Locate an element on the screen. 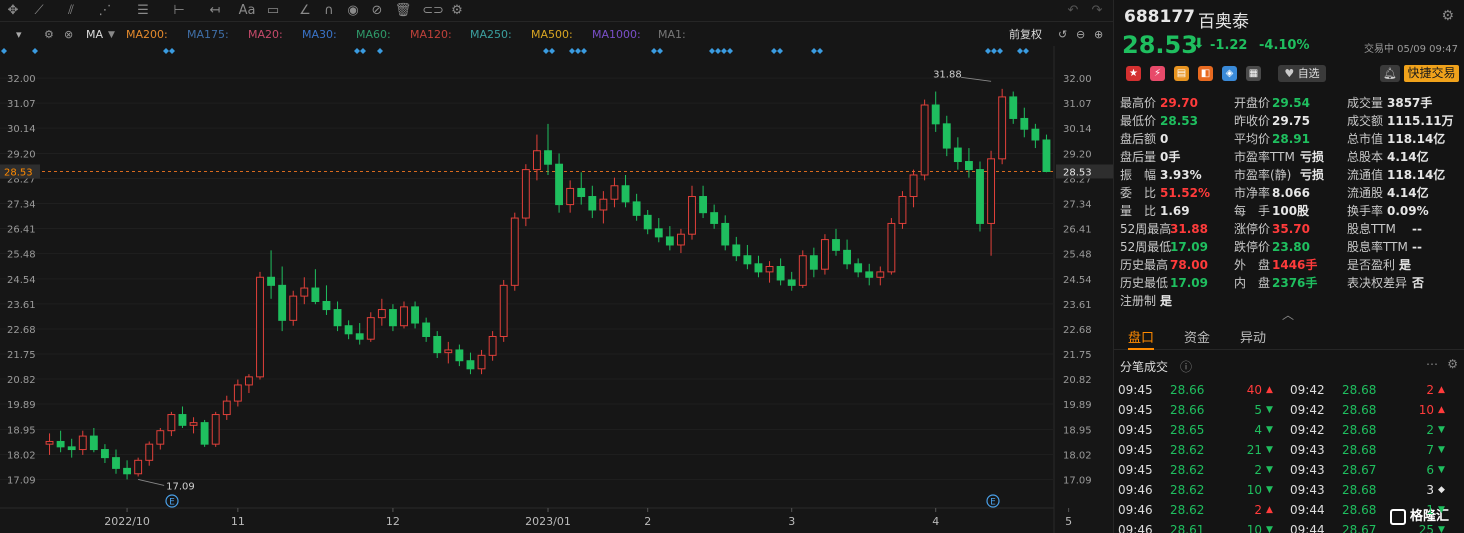 Image resolution: width=1464 pixels, height=533 pixels. trash-icon: 🗑︎ is located at coordinates (403, 10).